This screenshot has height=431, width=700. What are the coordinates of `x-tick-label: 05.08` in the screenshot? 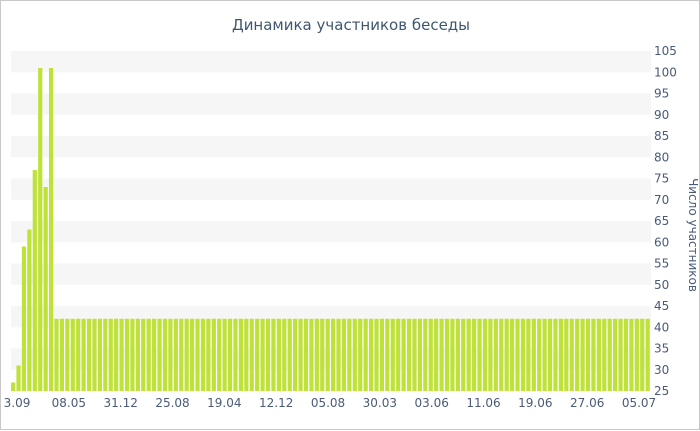 It's located at (328, 403).